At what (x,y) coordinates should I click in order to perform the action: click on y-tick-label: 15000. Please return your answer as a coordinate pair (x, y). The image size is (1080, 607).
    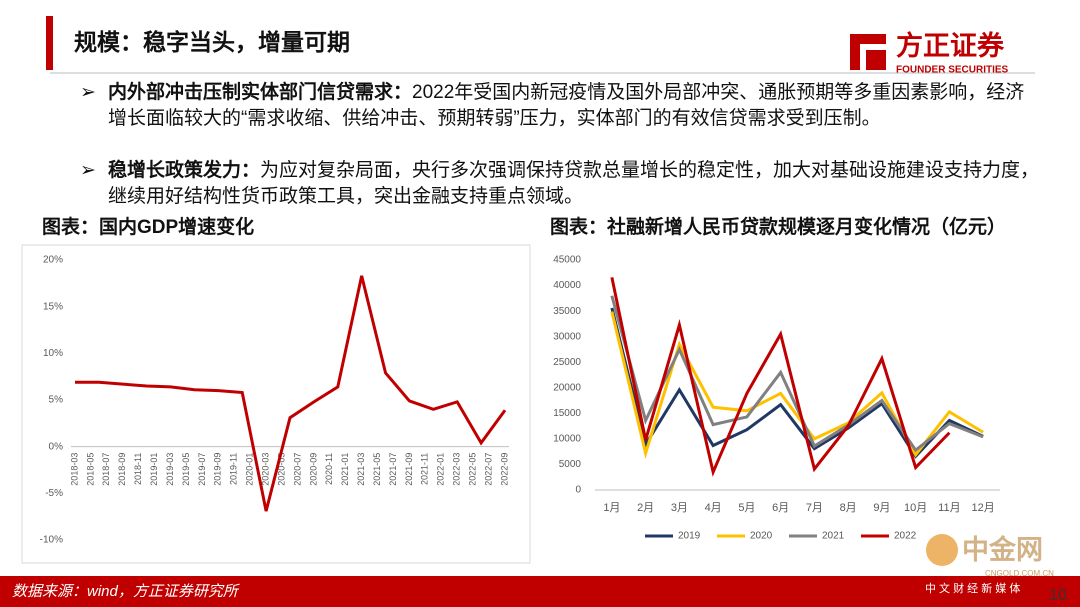
    Looking at the image, I should click on (567, 413).